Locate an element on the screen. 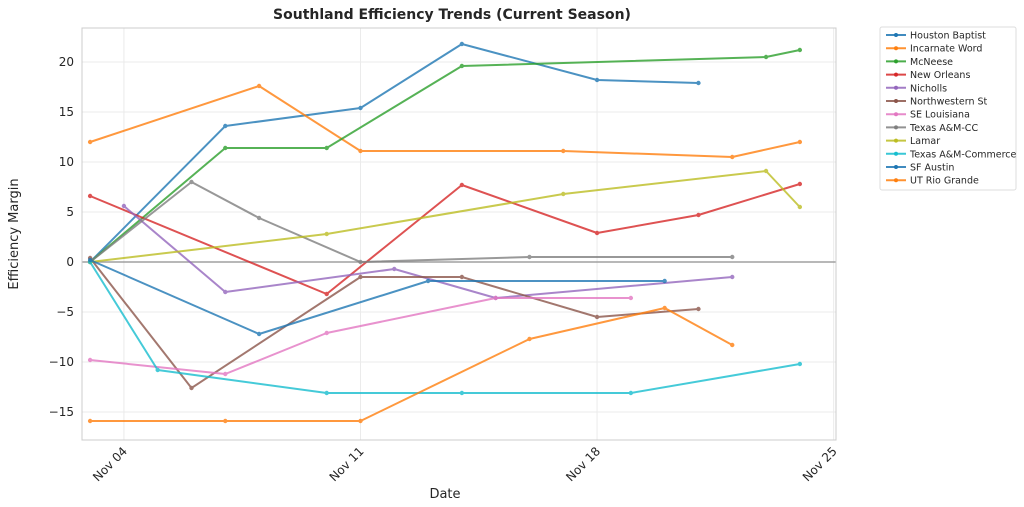 This screenshot has width=1024, height=507. legend-label: Incarnate Word is located at coordinates (946, 49).